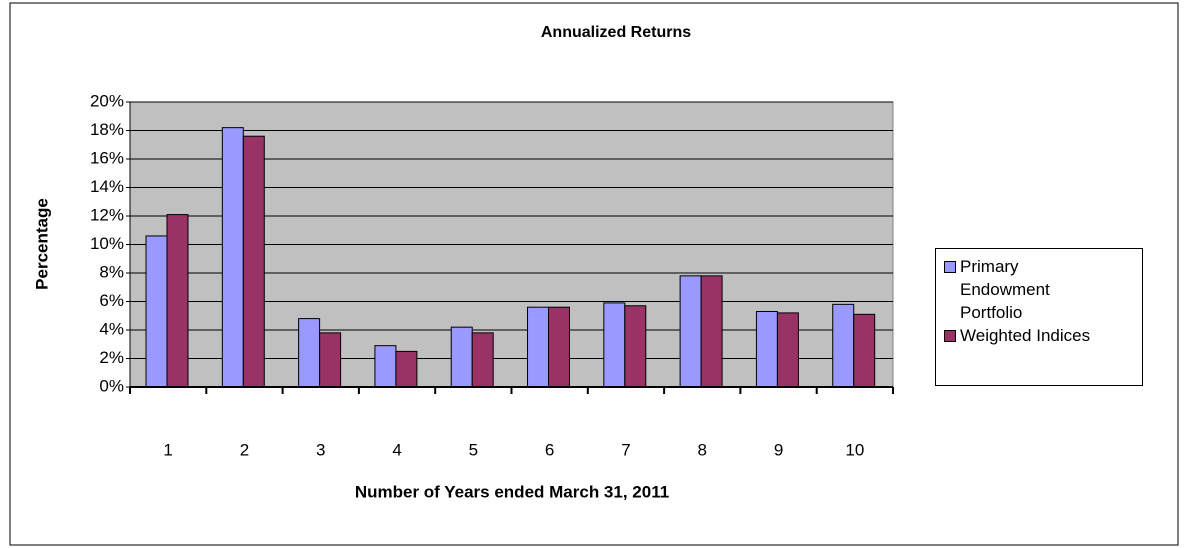 The image size is (1188, 548). What do you see at coordinates (111, 328) in the screenshot?
I see `y-tick-label: 4%` at bounding box center [111, 328].